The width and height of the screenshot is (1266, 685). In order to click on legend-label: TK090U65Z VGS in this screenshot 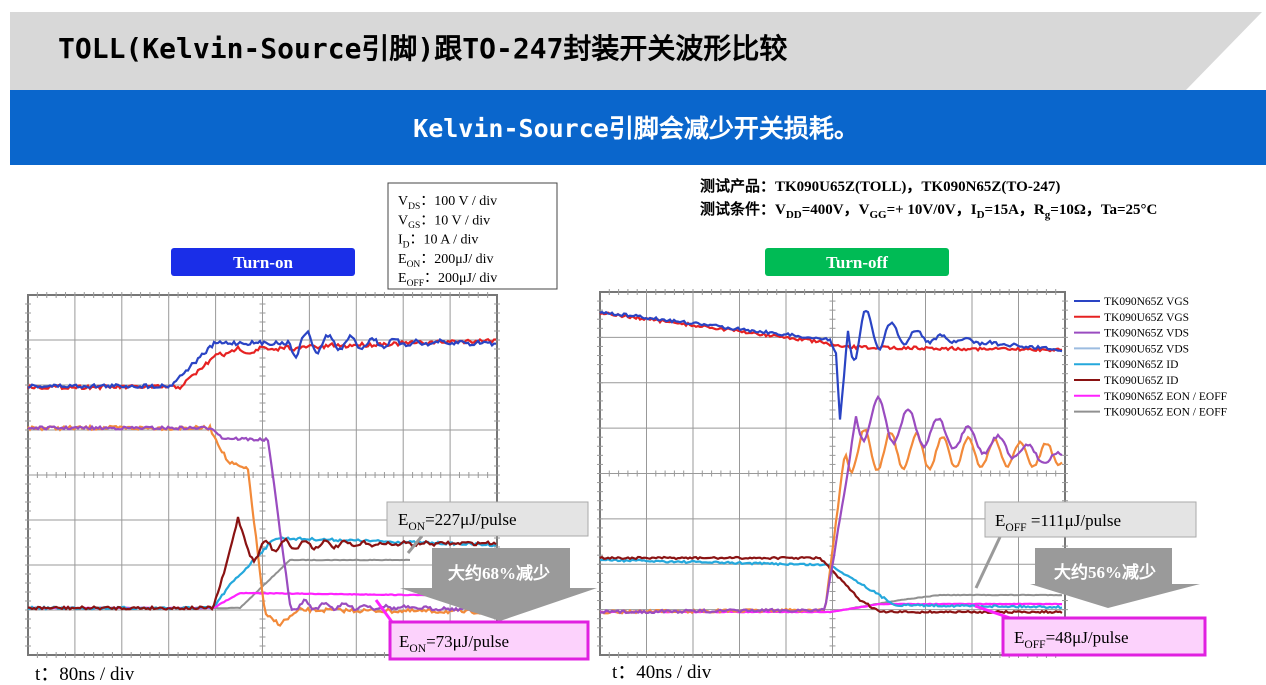, I will do `click(1146, 318)`.